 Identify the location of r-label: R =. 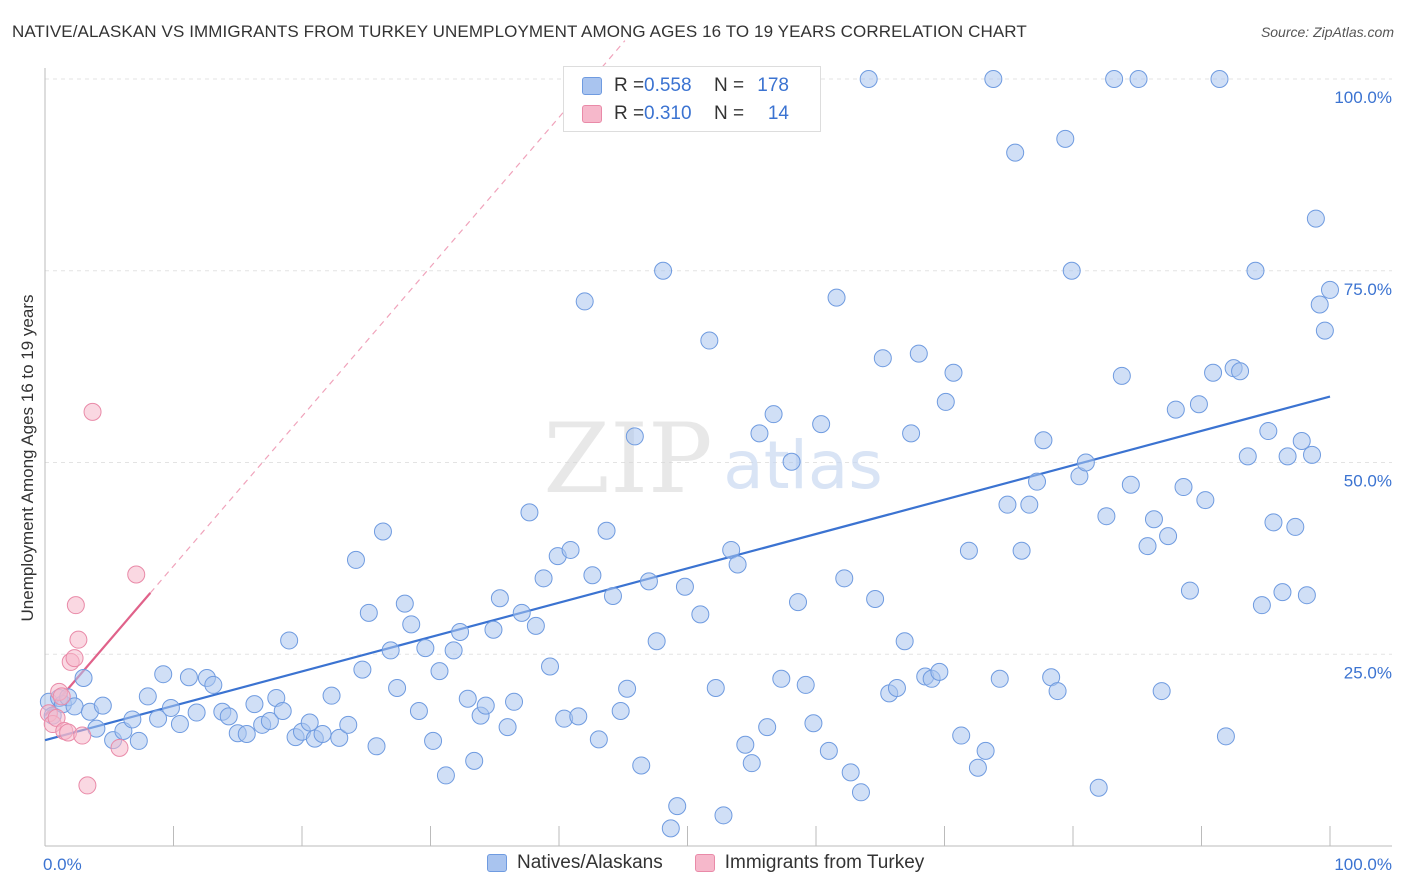
(629, 113).